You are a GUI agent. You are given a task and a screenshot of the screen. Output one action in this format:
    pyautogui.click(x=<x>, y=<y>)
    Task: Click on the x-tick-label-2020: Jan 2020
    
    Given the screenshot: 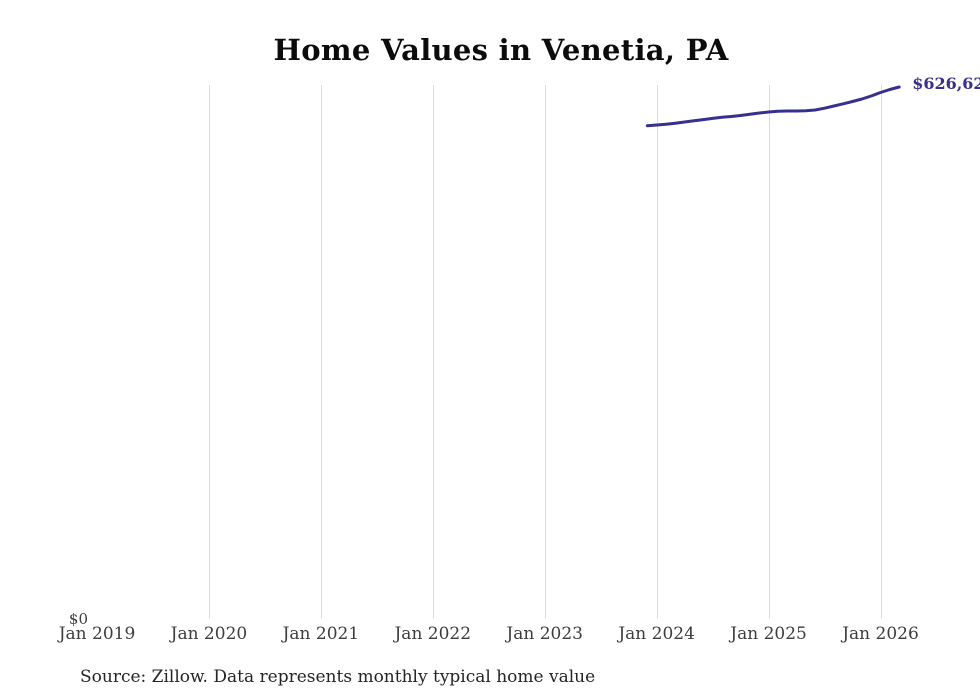 What is the action you would take?
    pyautogui.click(x=209, y=634)
    